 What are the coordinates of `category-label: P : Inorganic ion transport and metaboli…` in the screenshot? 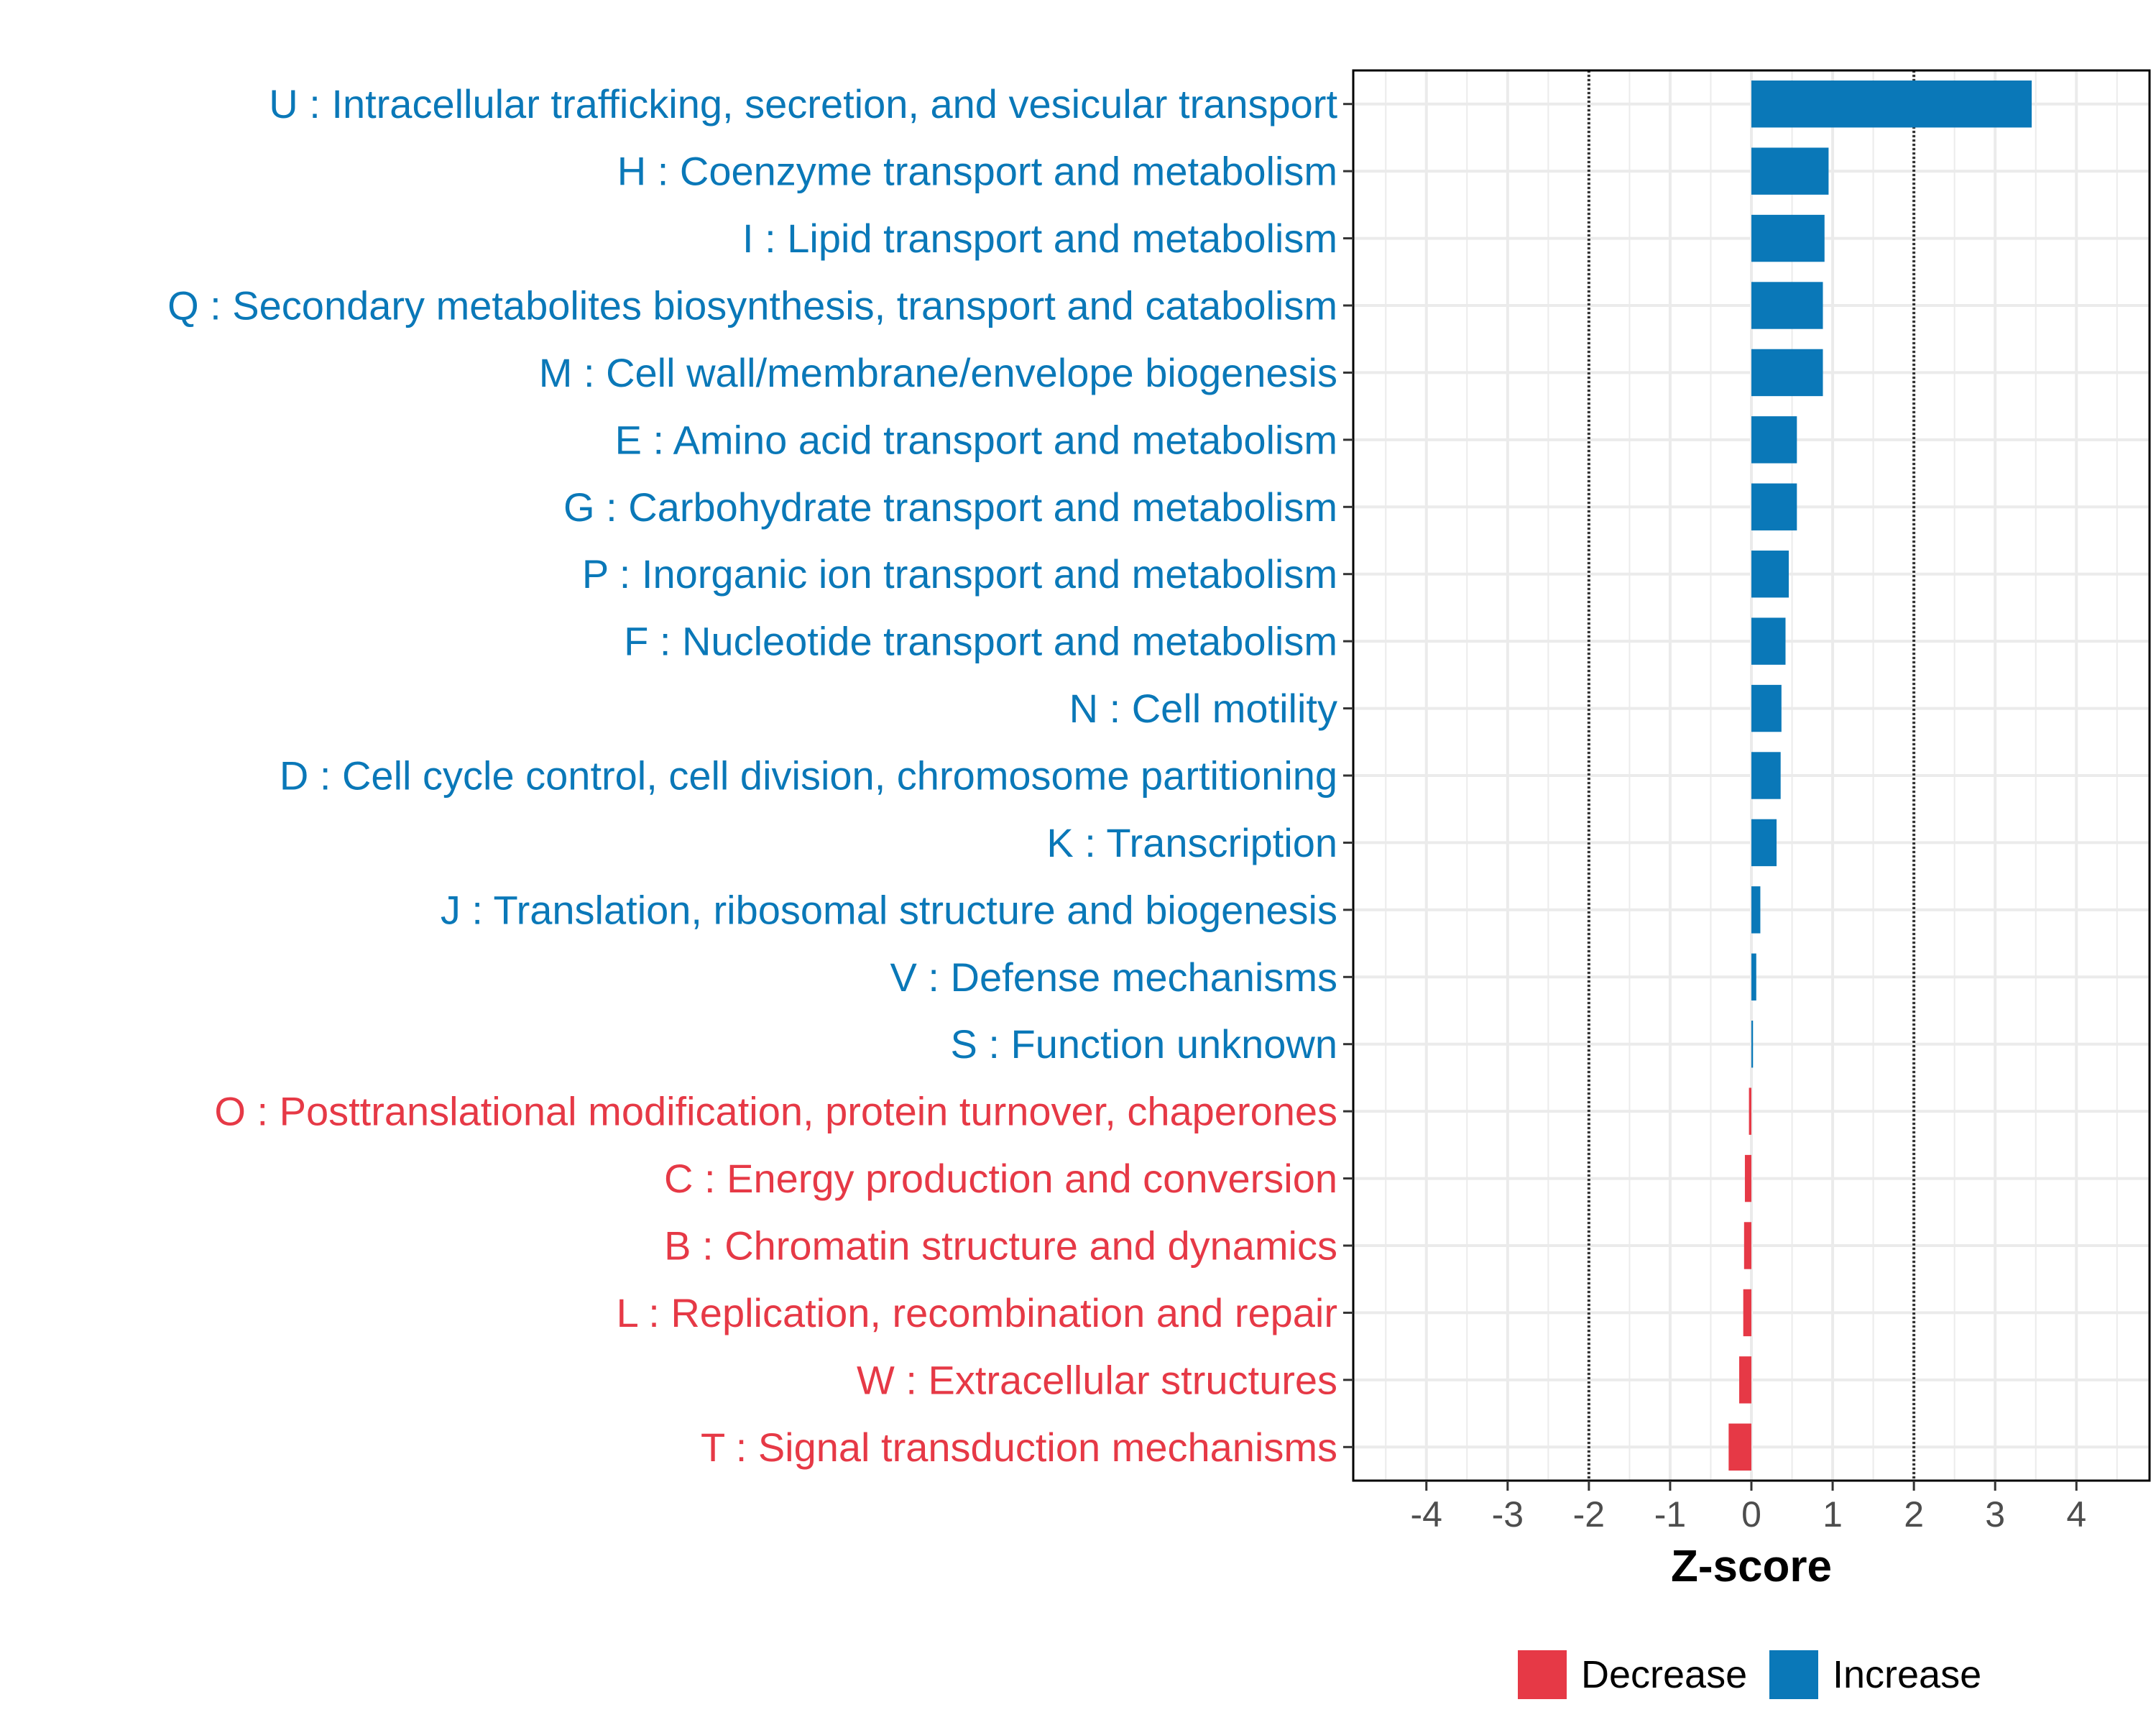 It's located at (960, 574).